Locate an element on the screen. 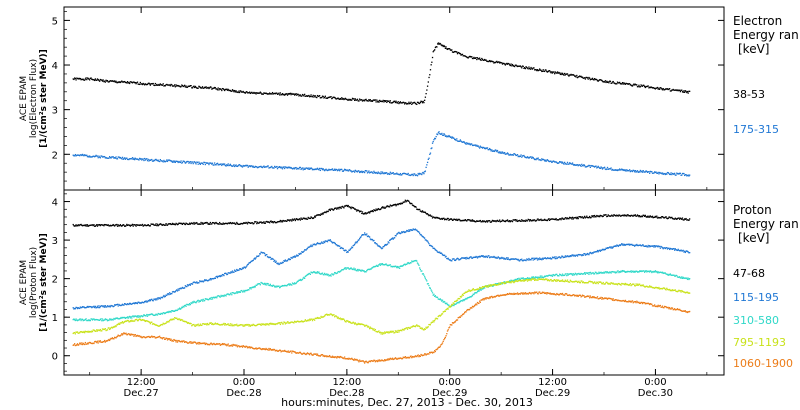 The width and height of the screenshot is (800, 410). legend-title: Proton is located at coordinates (752, 210).